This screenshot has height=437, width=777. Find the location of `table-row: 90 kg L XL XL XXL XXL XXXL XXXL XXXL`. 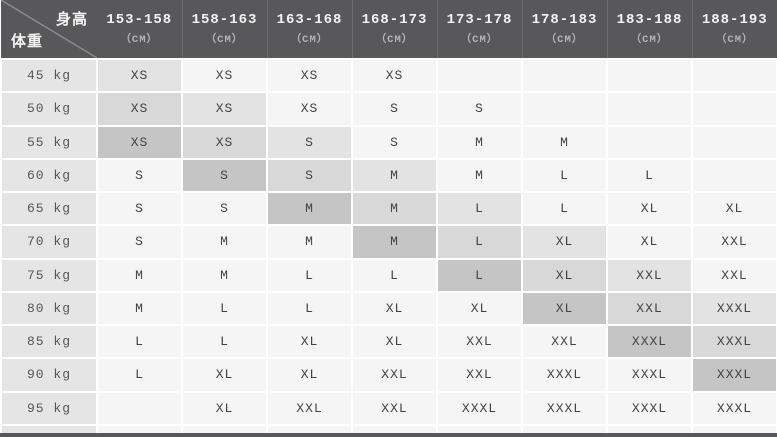

table-row: 90 kg L XL XL XXL XXL XXXL XXXL XXXL is located at coordinates (388, 375).